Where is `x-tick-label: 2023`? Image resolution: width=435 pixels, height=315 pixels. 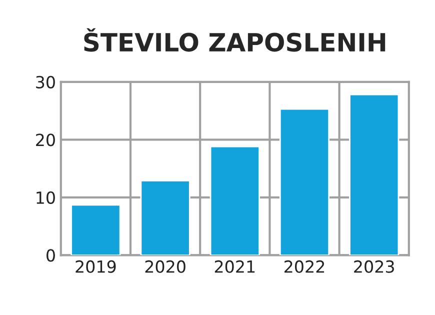
x-tick-label: 2023 is located at coordinates (374, 266).